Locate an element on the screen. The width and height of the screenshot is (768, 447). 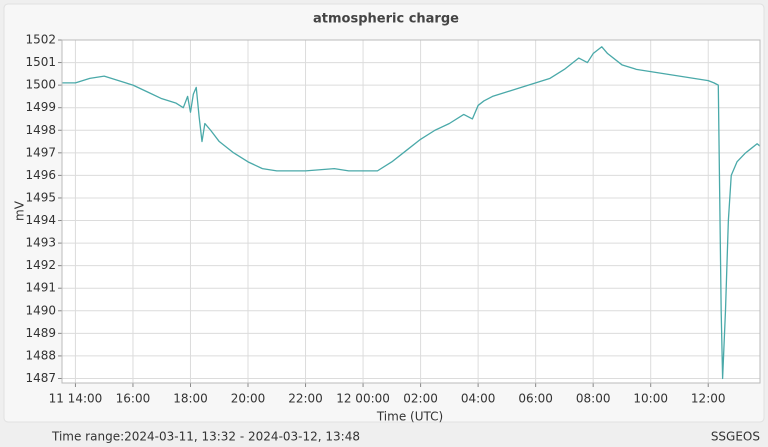
y-tick-label: 1490 is located at coordinates (40, 310).